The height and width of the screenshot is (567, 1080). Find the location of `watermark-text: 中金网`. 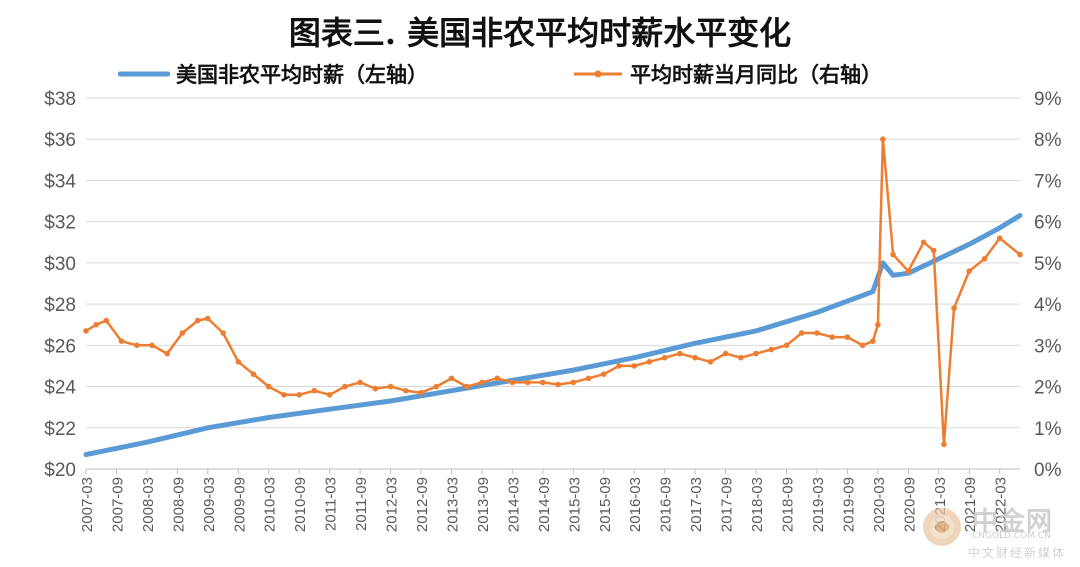

watermark-text: 中金网 is located at coordinates (1013, 522).